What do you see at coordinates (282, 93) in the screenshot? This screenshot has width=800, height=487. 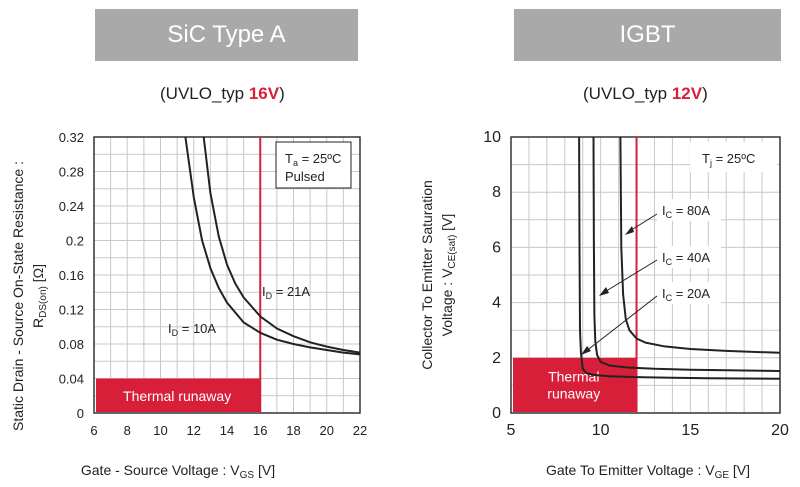 I see `sic-uvlo-suffix: )` at bounding box center [282, 93].